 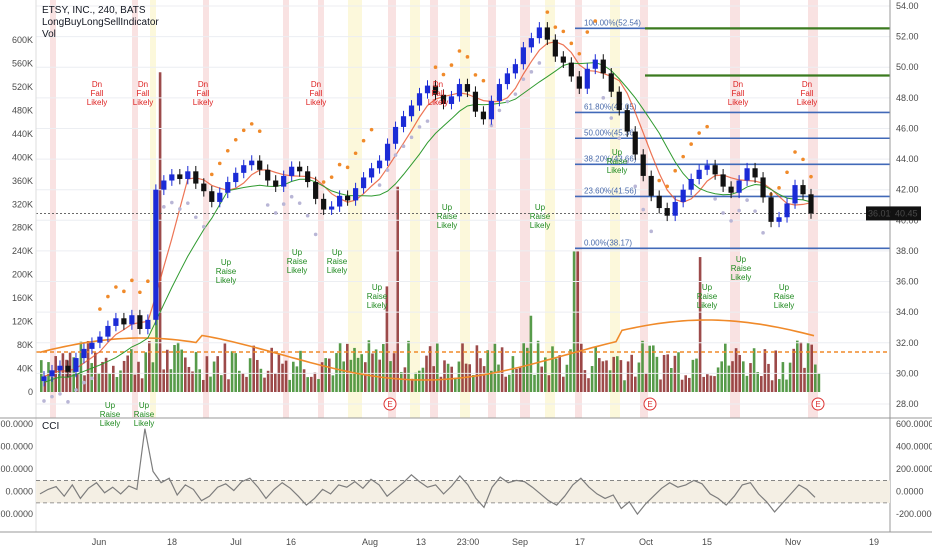 I want to click on fib-label: 100.00%(52.54), so click(x=612, y=22).